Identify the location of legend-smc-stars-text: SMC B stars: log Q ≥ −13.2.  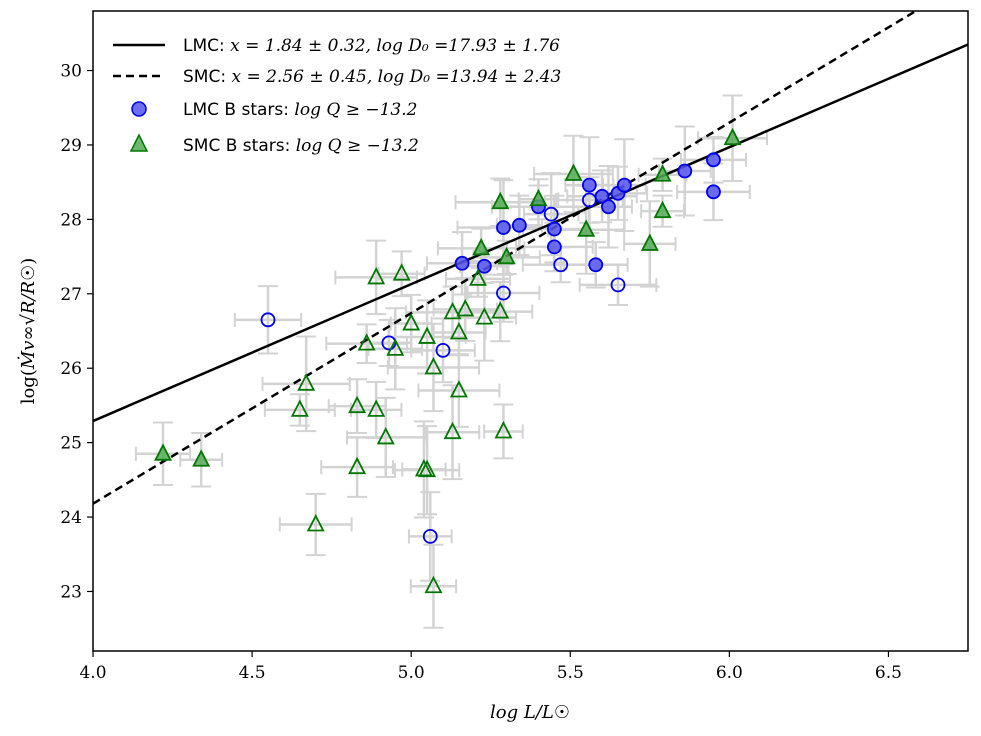
(301, 146).